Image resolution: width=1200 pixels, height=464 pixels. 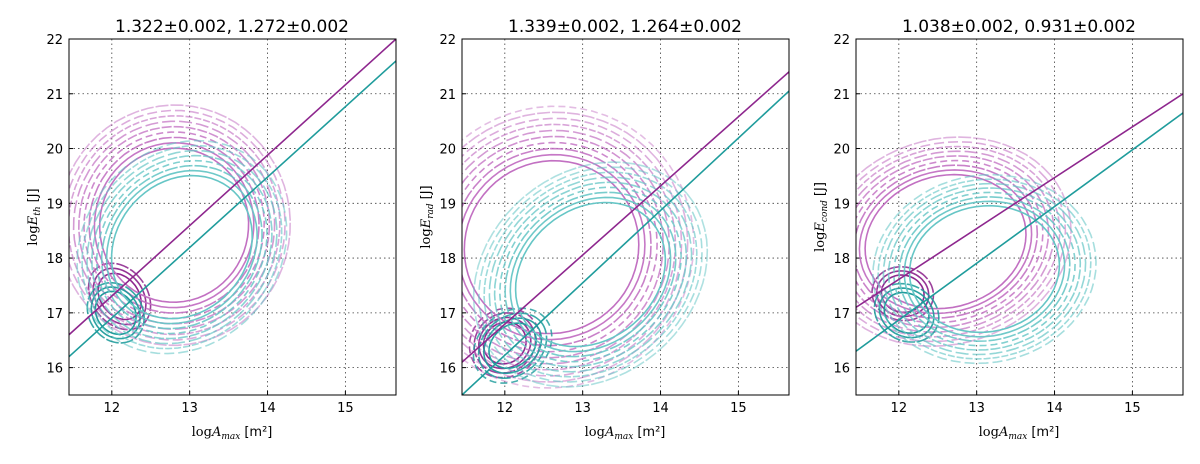 I want to click on y-tick-label: 20, so click(x=447, y=150).